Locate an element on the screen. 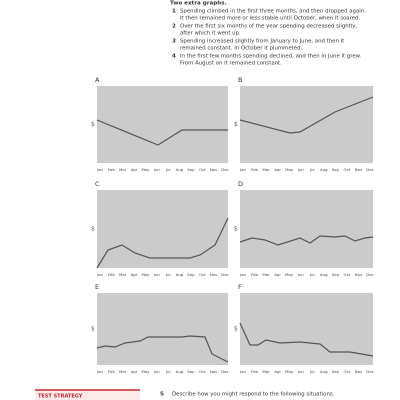  section-heading: Two extra graphs. is located at coordinates (198, 4).